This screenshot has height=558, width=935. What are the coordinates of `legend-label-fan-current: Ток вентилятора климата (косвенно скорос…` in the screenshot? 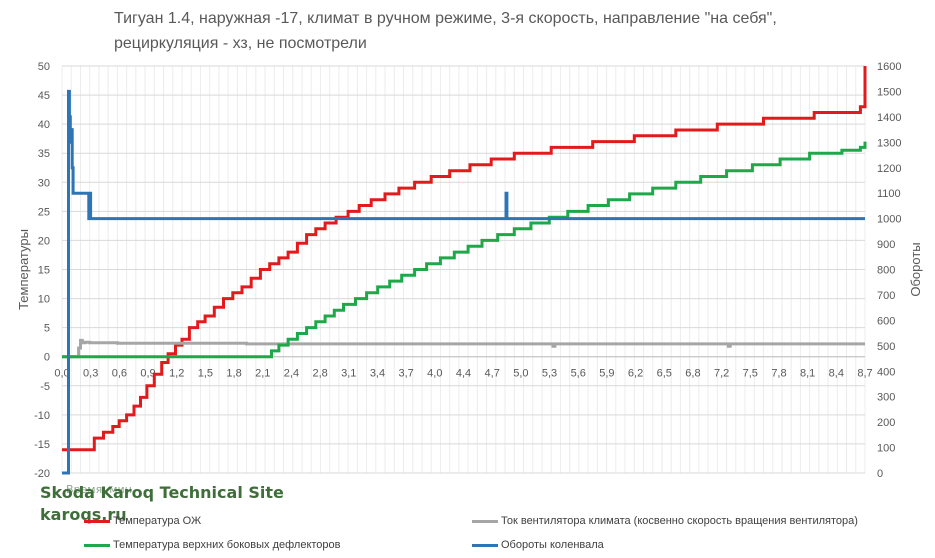 It's located at (679, 521).